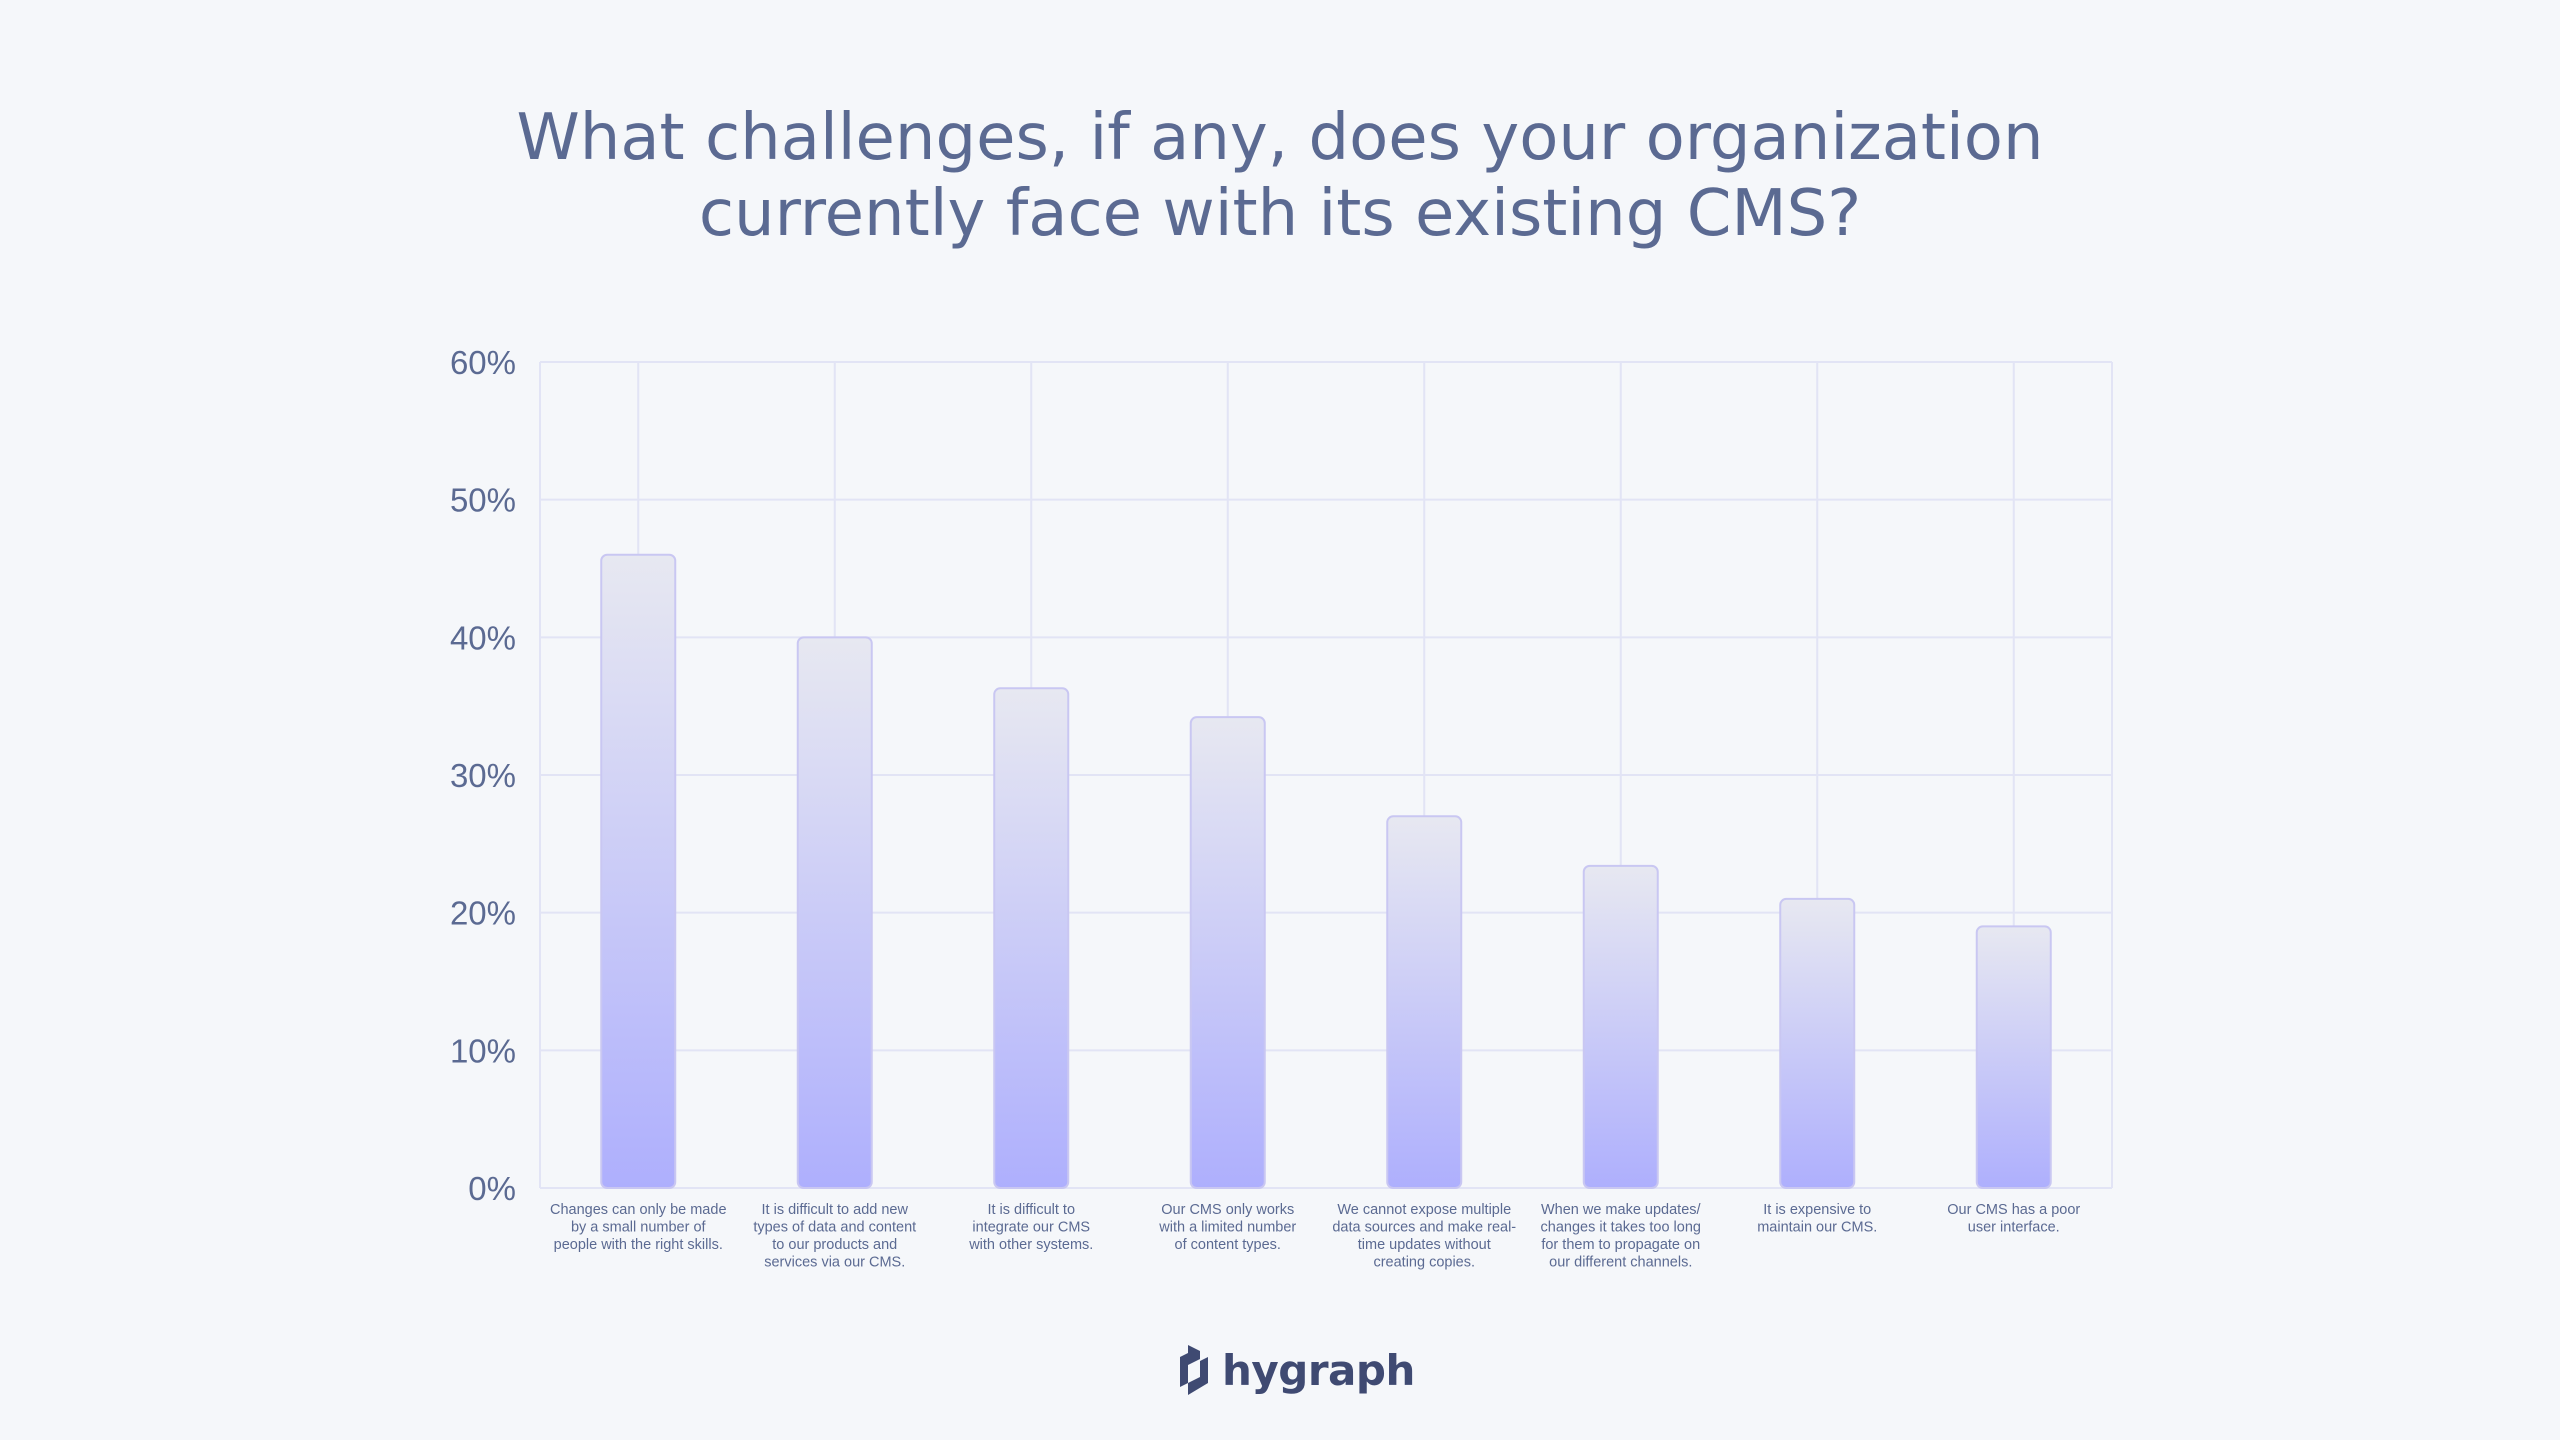 The height and width of the screenshot is (1440, 2560). Describe the element at coordinates (1280, 214) in the screenshot. I see `chart-title-line-2: currently face with its existing CMS?` at that location.